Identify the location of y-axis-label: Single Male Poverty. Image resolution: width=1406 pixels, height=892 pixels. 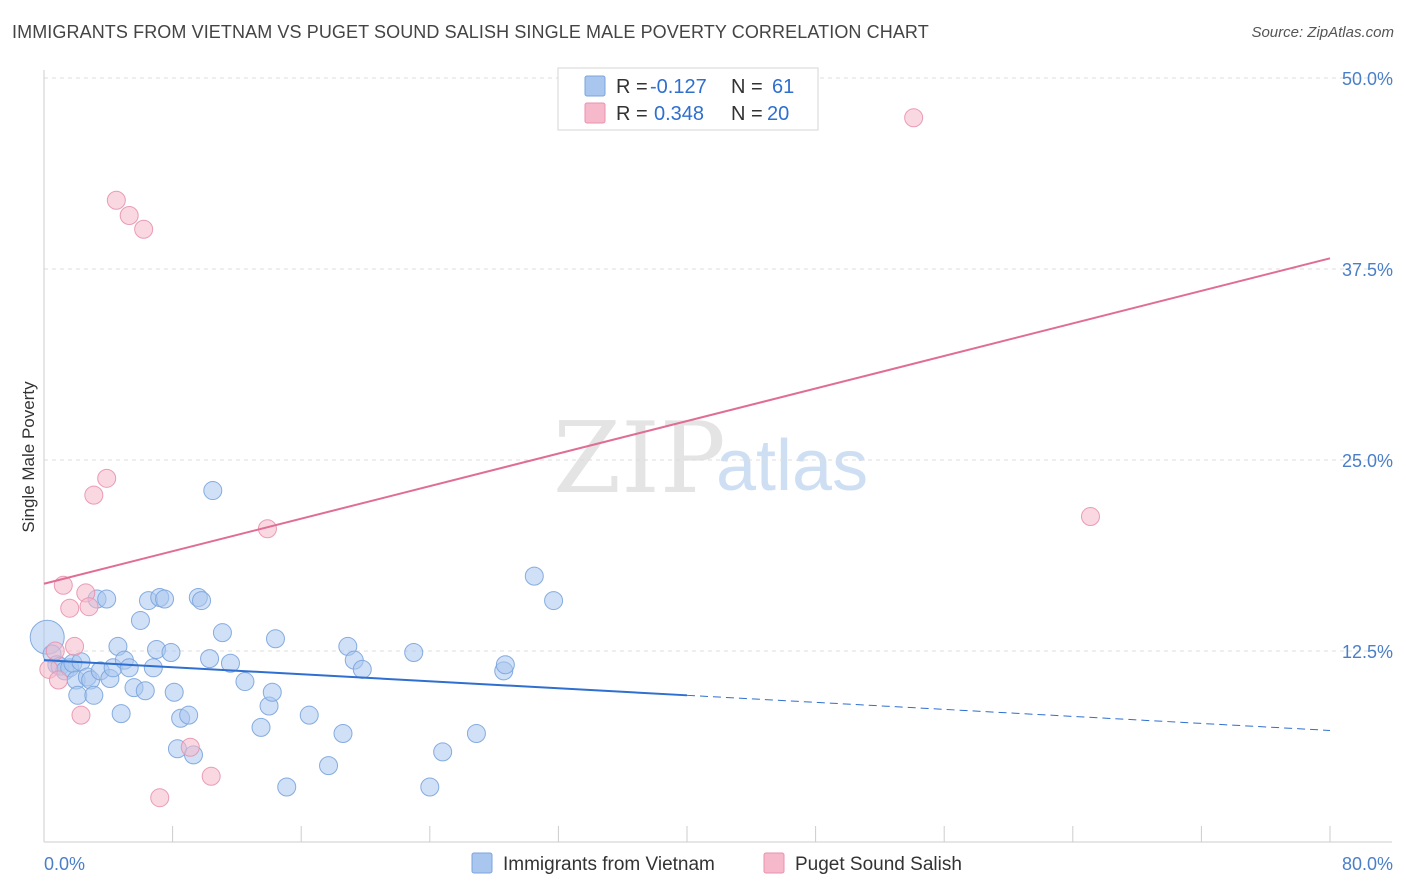
(28, 457).